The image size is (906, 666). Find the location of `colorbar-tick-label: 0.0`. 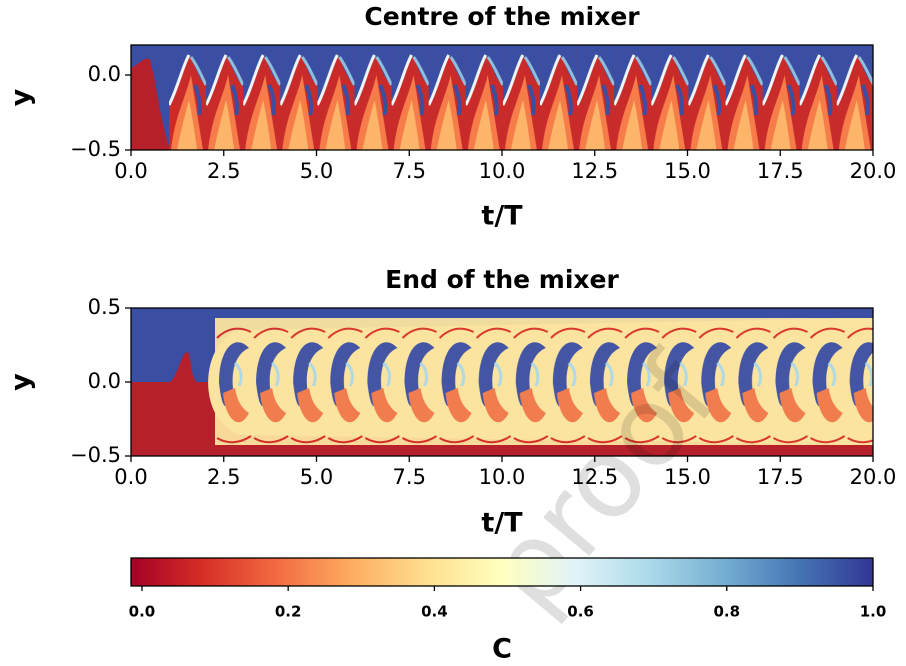

colorbar-tick-label: 0.0 is located at coordinates (142, 612).